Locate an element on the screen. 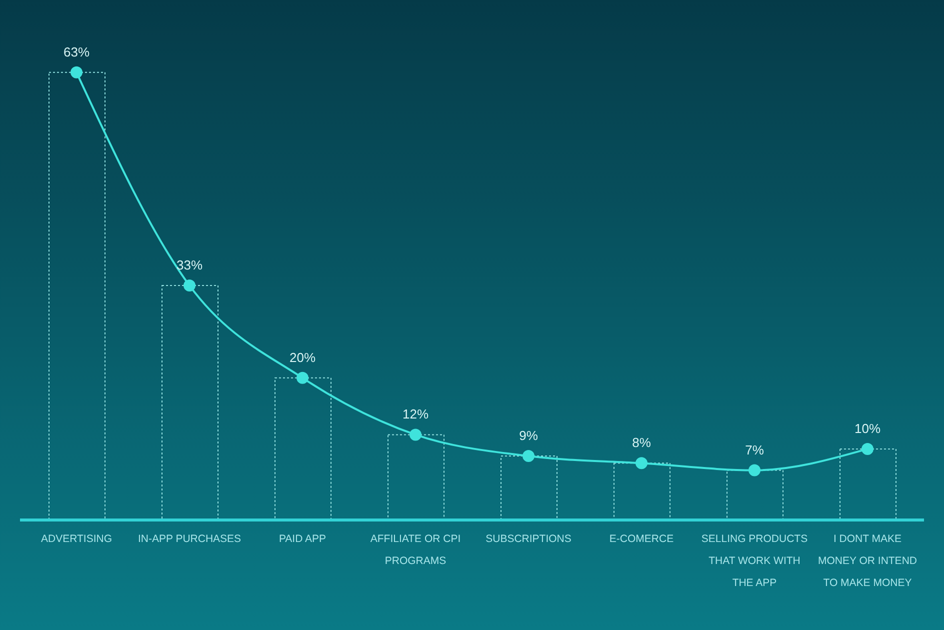 The height and width of the screenshot is (630, 944). data-label: 12% is located at coordinates (415, 414).